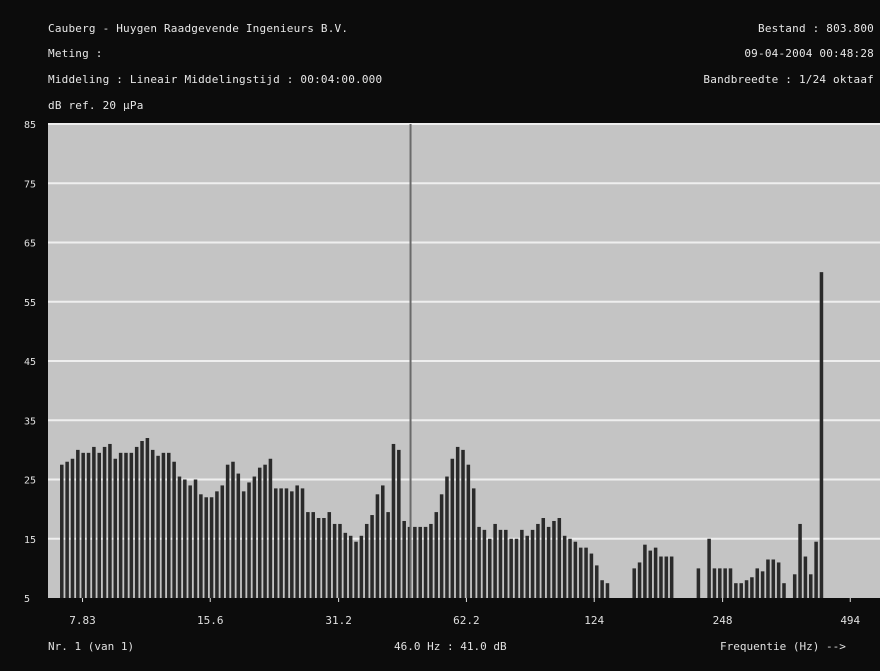 The width and height of the screenshot is (880, 671). I want to click on x-tick-label: 248, so click(723, 620).